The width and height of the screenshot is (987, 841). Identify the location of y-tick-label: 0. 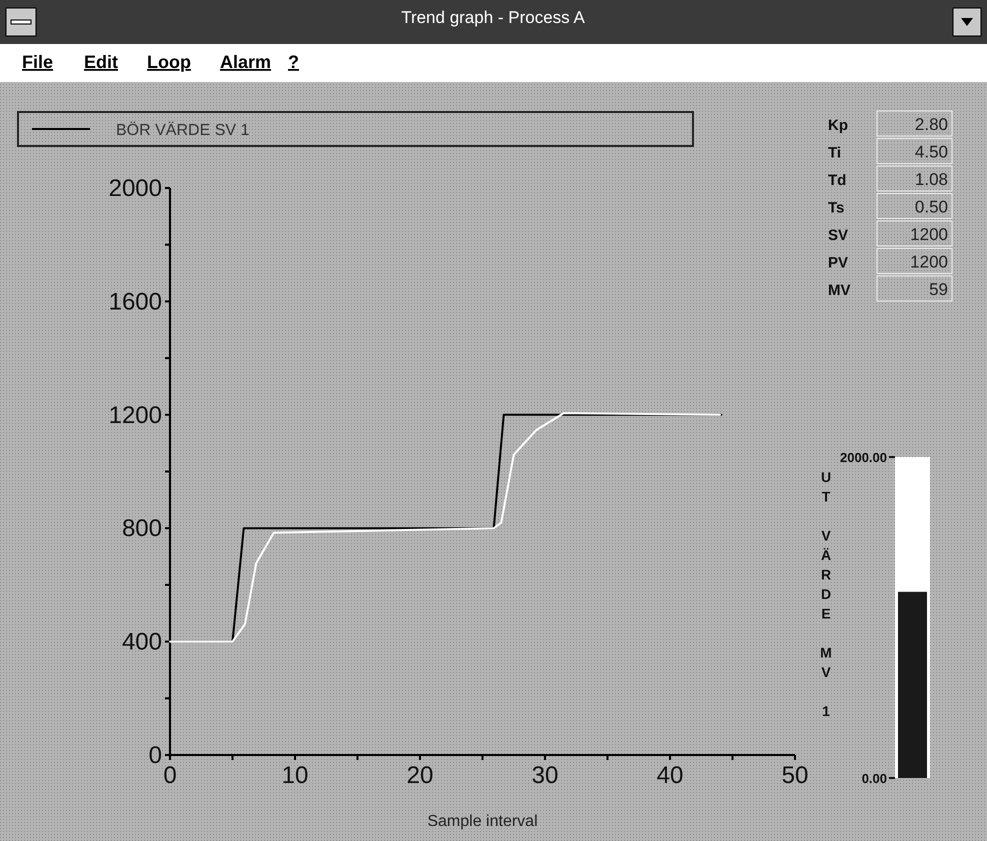
(155, 755).